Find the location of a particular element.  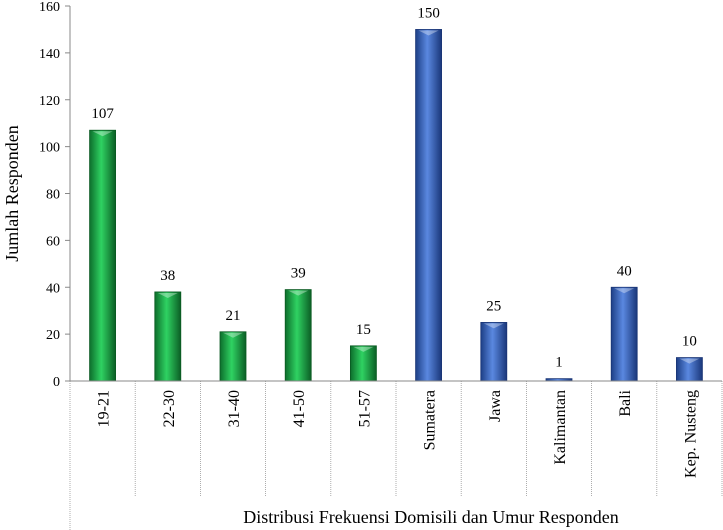

category-label: Jawa is located at coordinates (495, 406).